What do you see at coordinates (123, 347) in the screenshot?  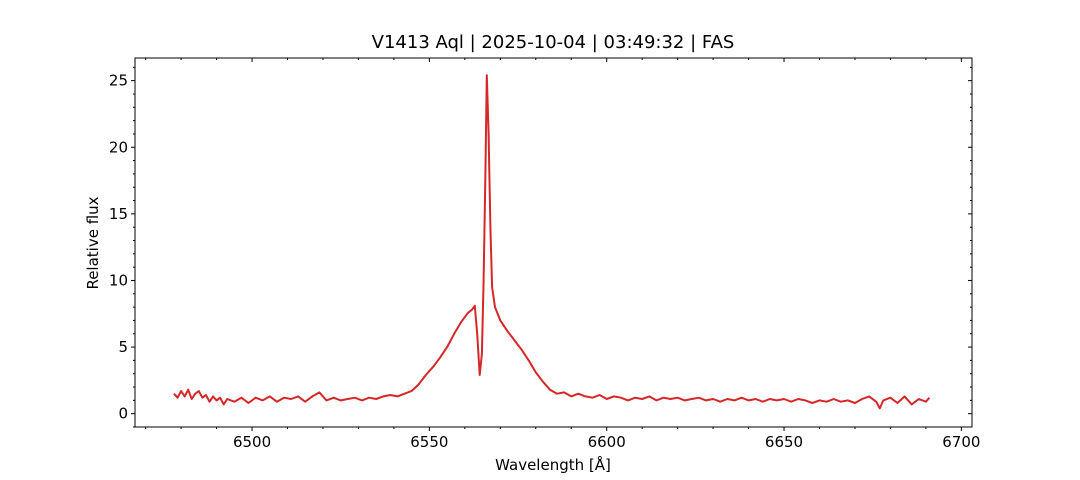 I see `y-tick-label: 5` at bounding box center [123, 347].